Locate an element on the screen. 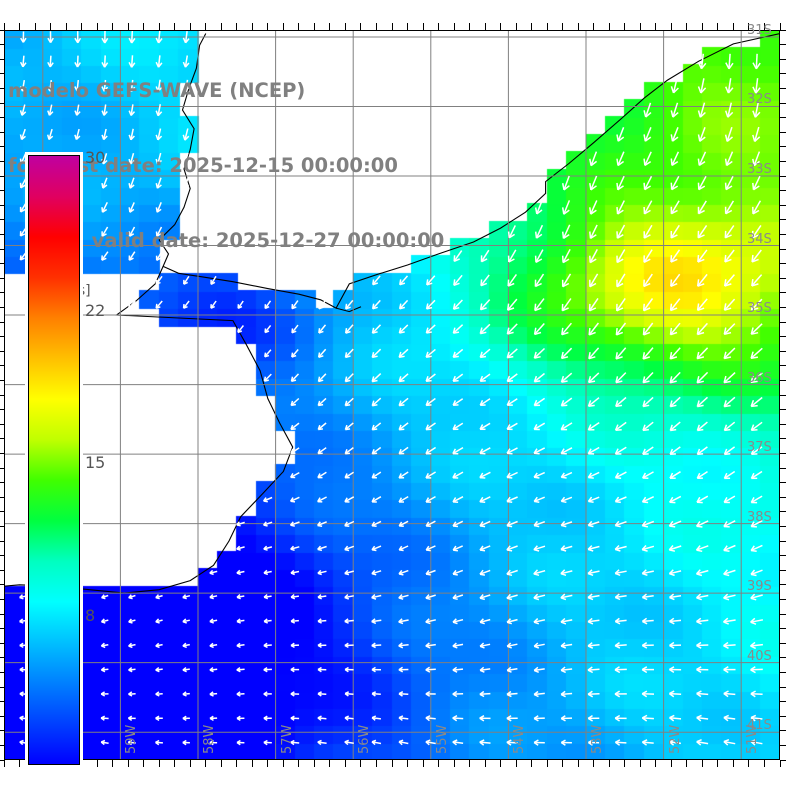 The height and width of the screenshot is (800, 800). longitude-label-55W: 55W is located at coordinates (442, 739).